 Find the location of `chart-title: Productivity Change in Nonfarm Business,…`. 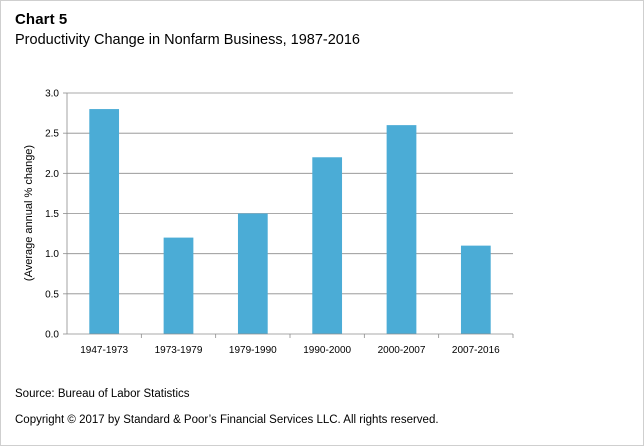

chart-title: Productivity Change in Nonfarm Business,… is located at coordinates (187, 40).